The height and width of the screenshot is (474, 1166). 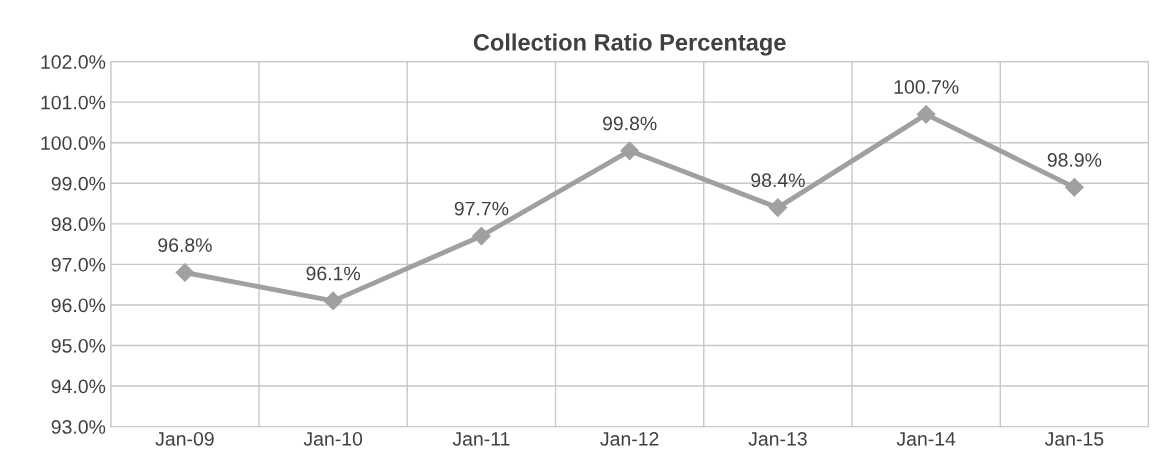 I want to click on data-label: 98.9%, so click(x=1074, y=160).